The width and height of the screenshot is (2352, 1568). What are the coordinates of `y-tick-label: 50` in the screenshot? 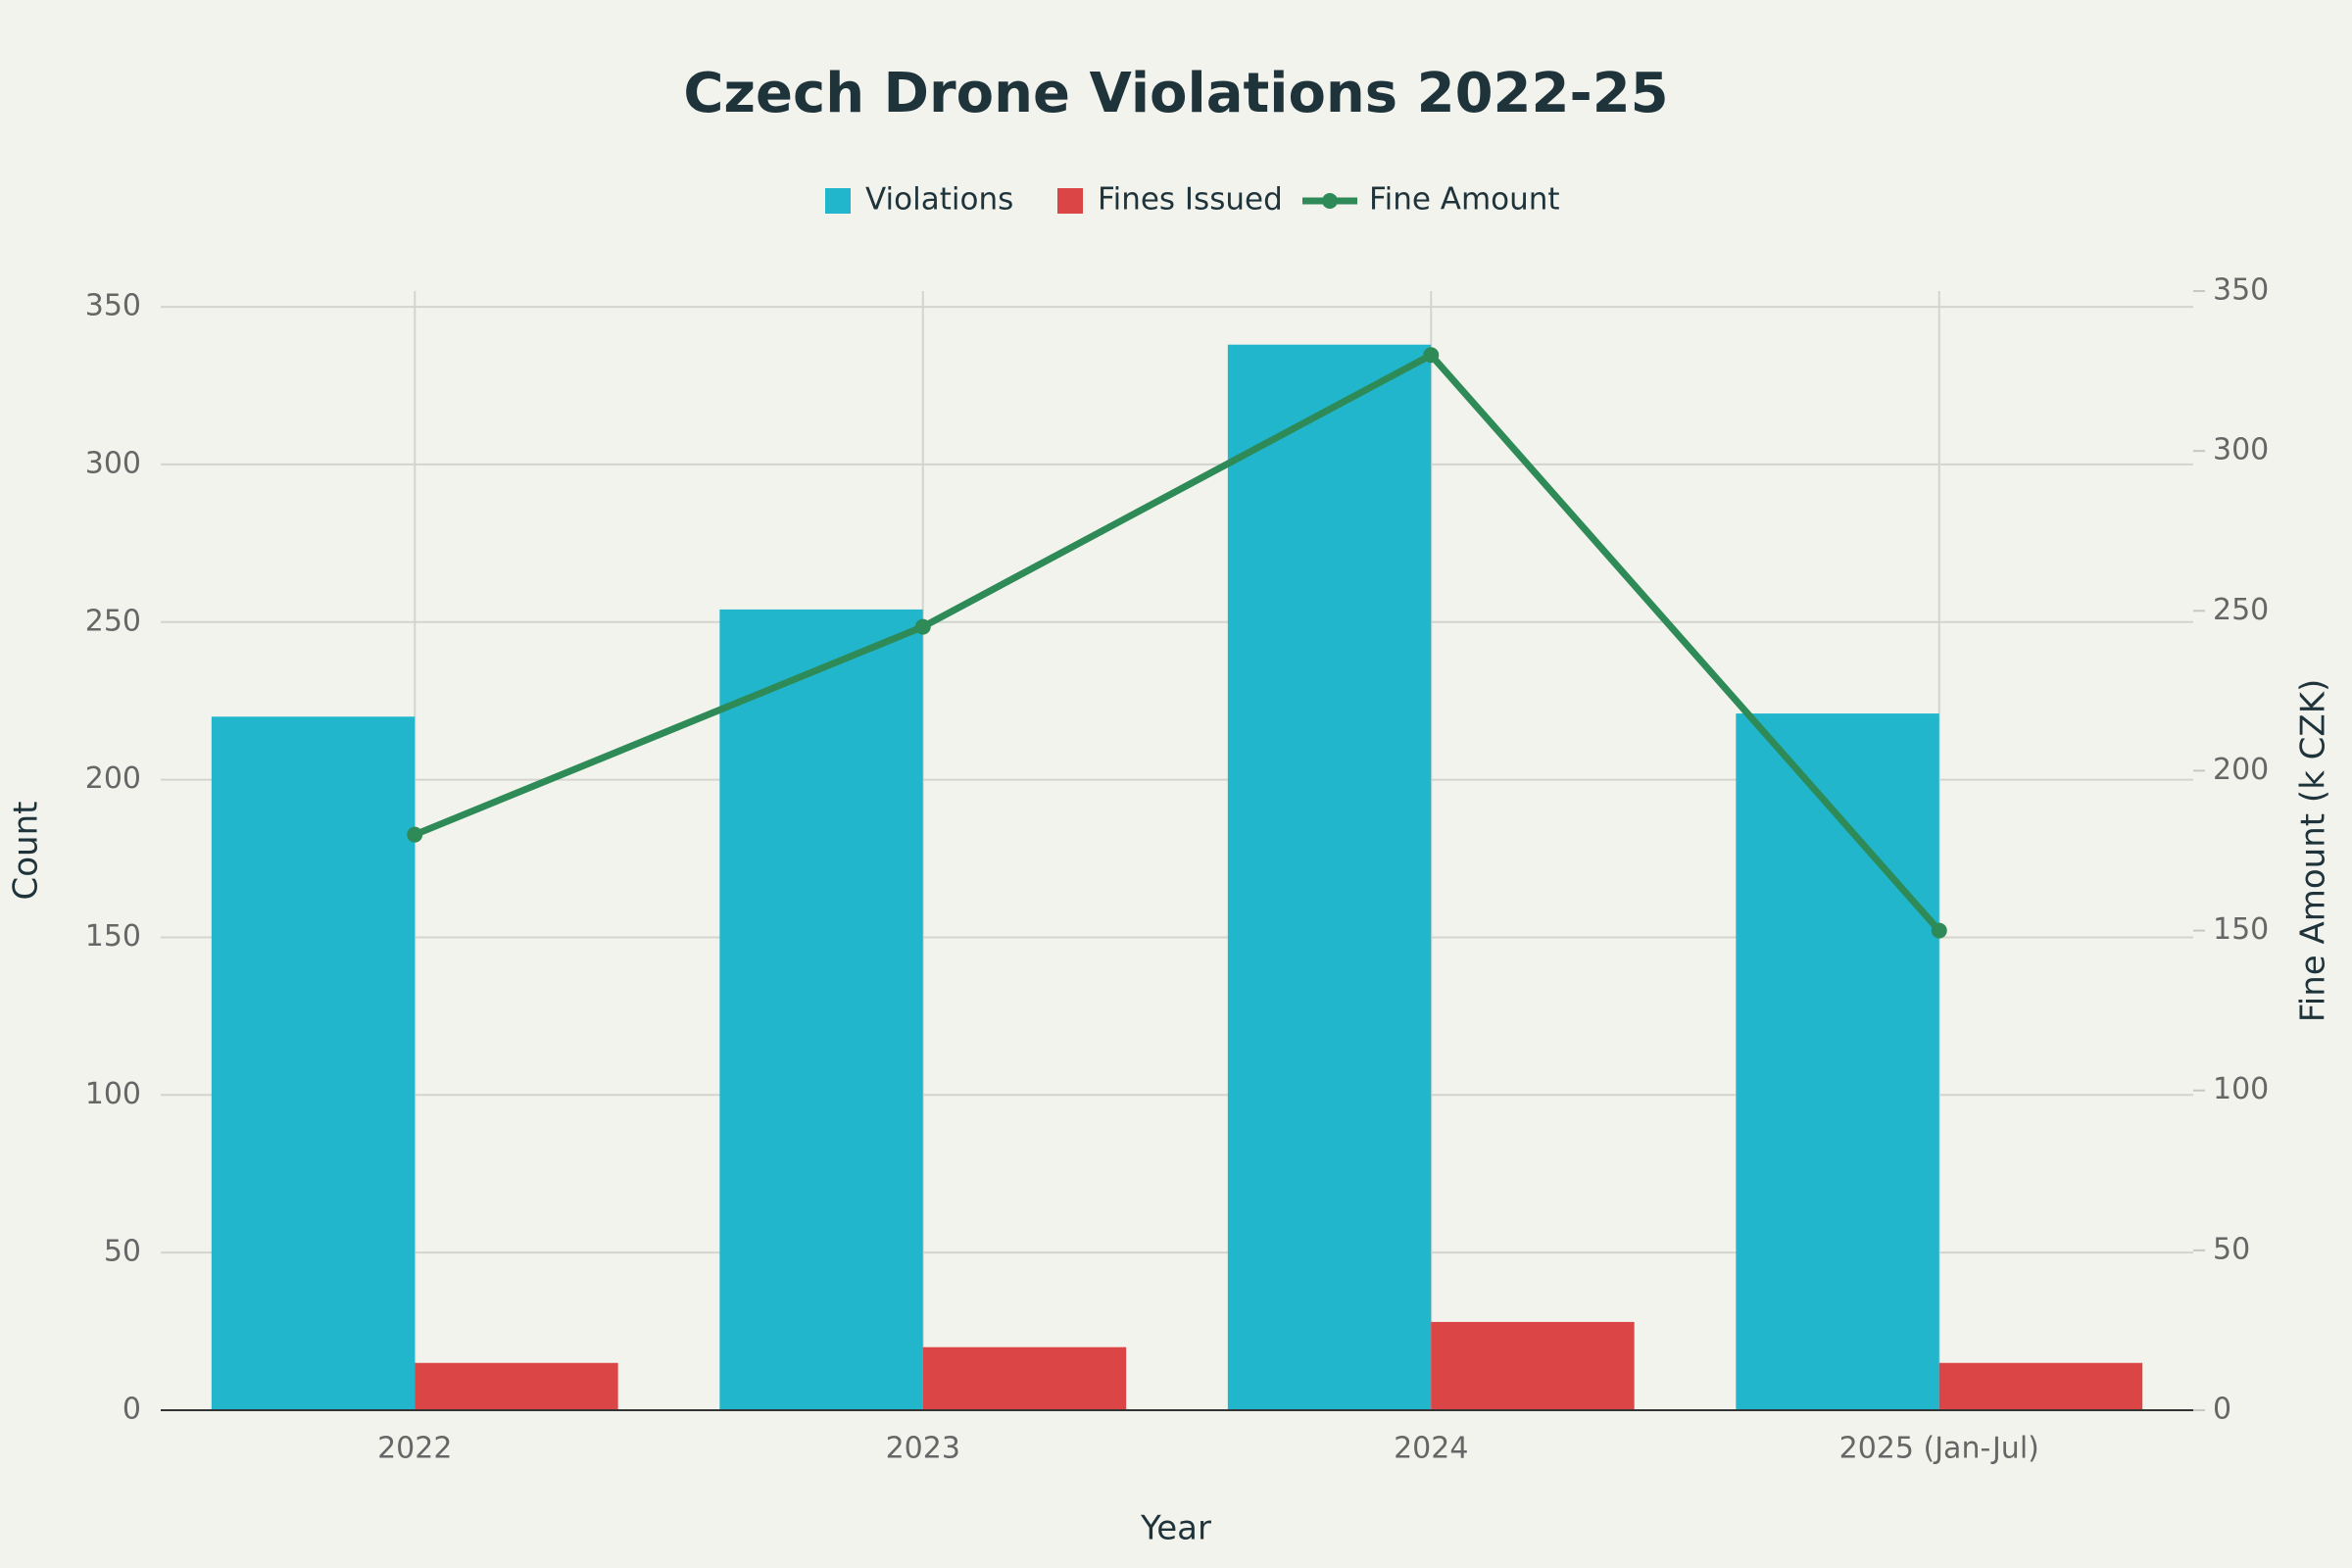 It's located at (122, 1252).